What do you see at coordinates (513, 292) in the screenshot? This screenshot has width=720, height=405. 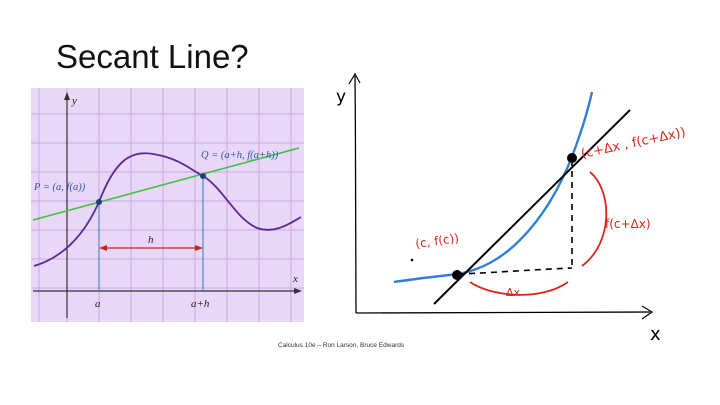 I see `run-label: Δx` at bounding box center [513, 292].